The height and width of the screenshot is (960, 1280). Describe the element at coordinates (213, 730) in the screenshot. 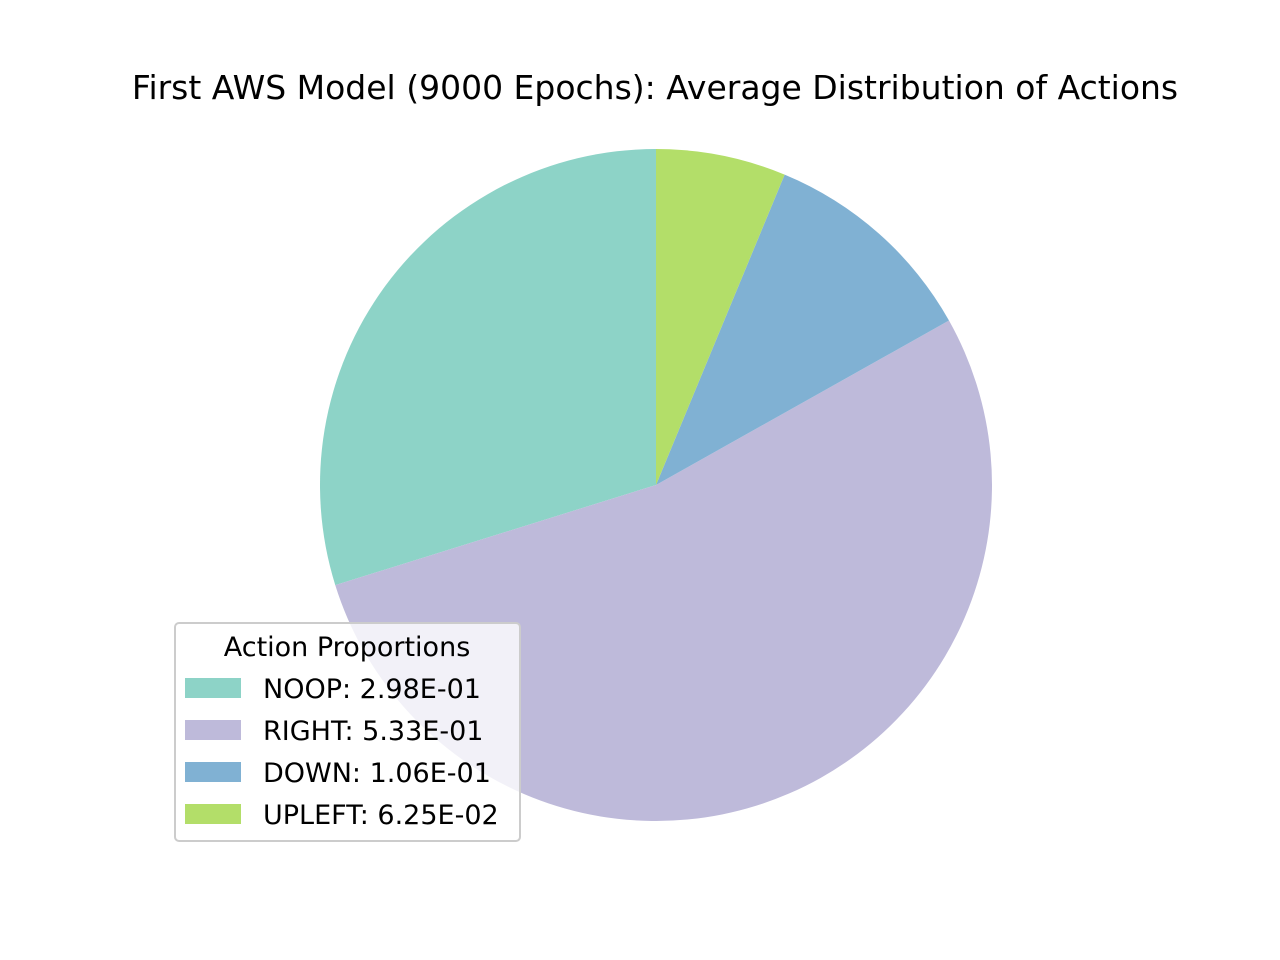

I see `legend-swatch-right` at that location.